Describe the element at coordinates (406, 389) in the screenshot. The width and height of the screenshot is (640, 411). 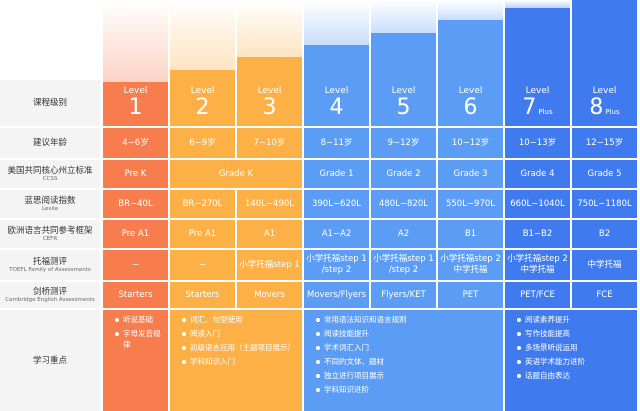
I see `focus-item: 学科知识进阶` at that location.